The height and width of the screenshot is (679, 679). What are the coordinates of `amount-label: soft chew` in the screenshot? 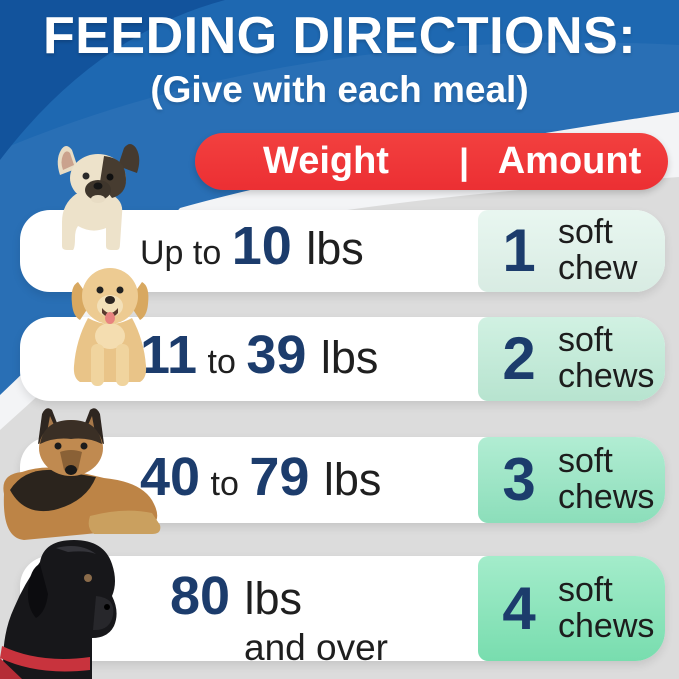 It's located at (597, 250).